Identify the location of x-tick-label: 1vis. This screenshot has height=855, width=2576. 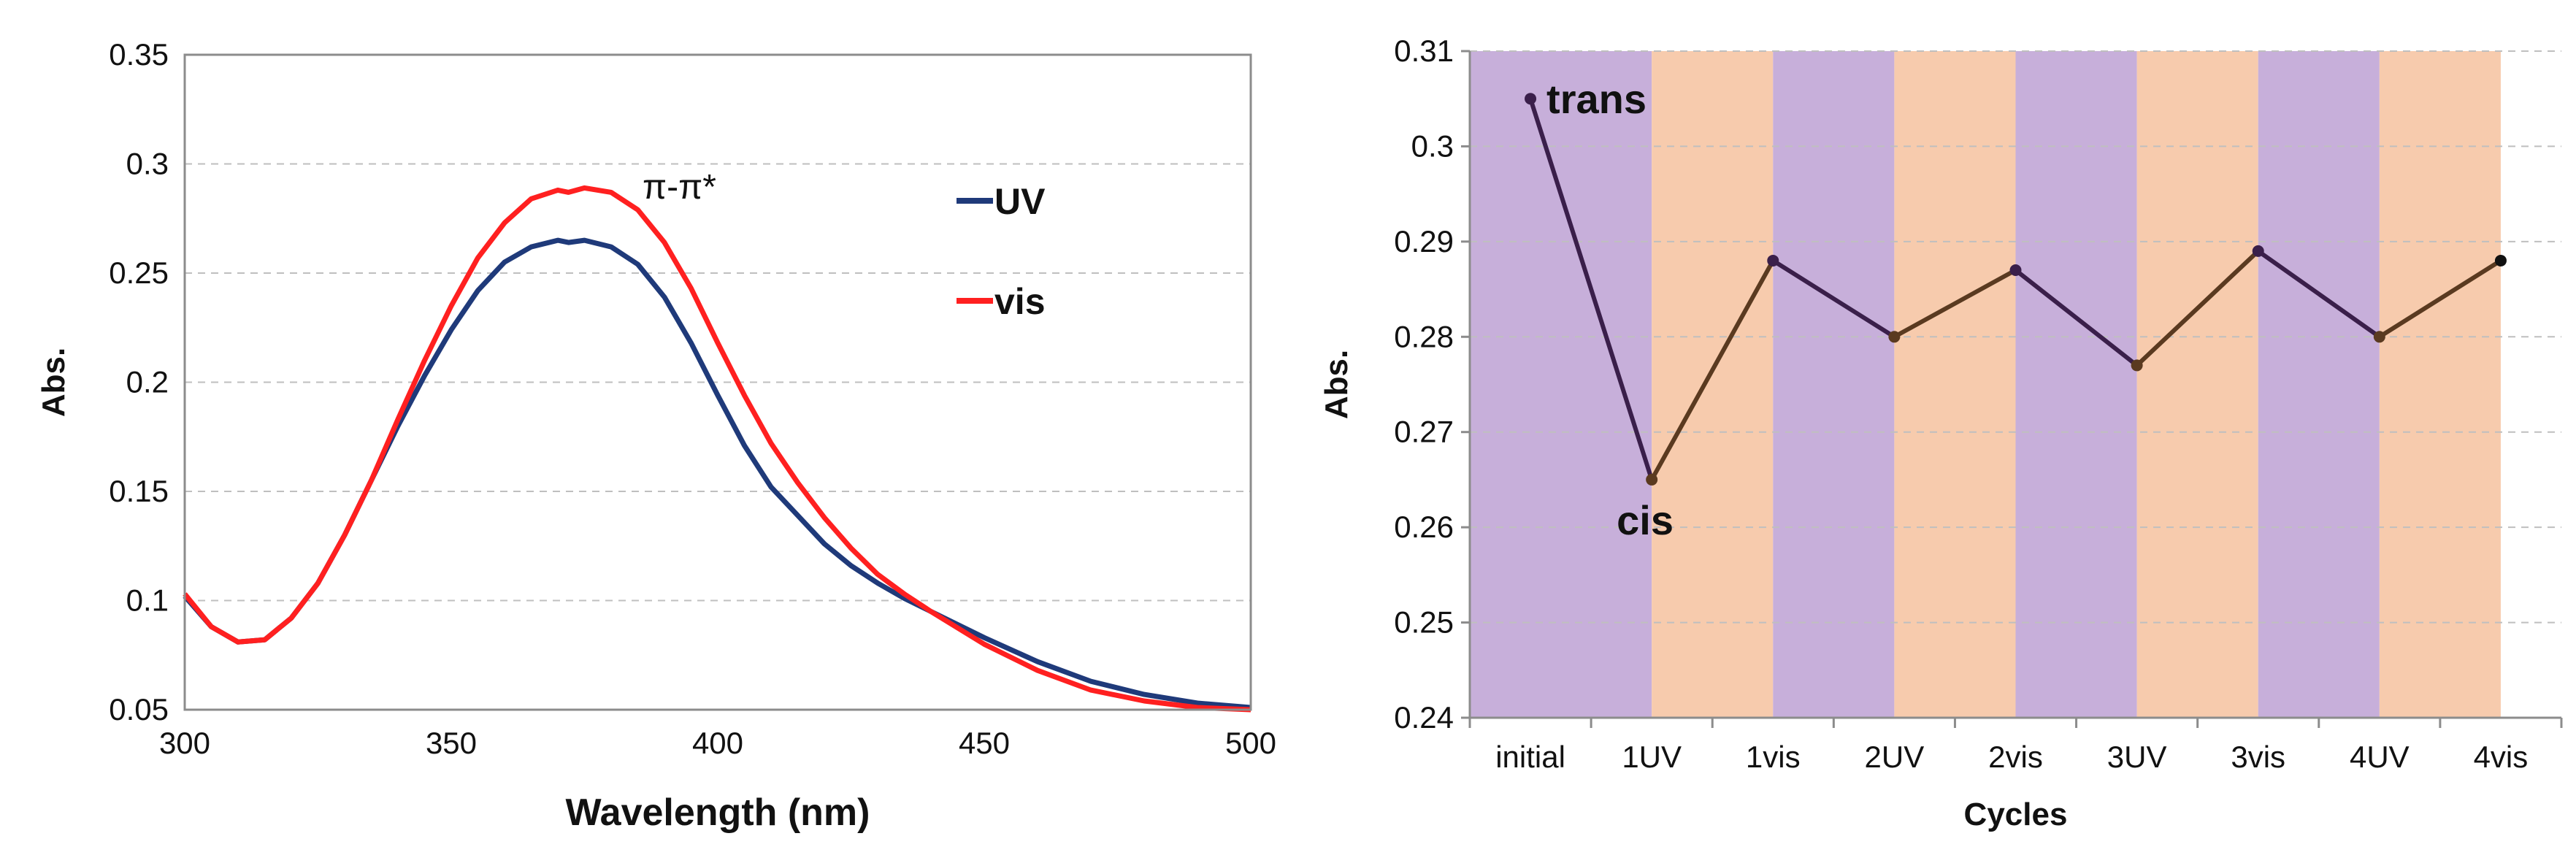
(1773, 757).